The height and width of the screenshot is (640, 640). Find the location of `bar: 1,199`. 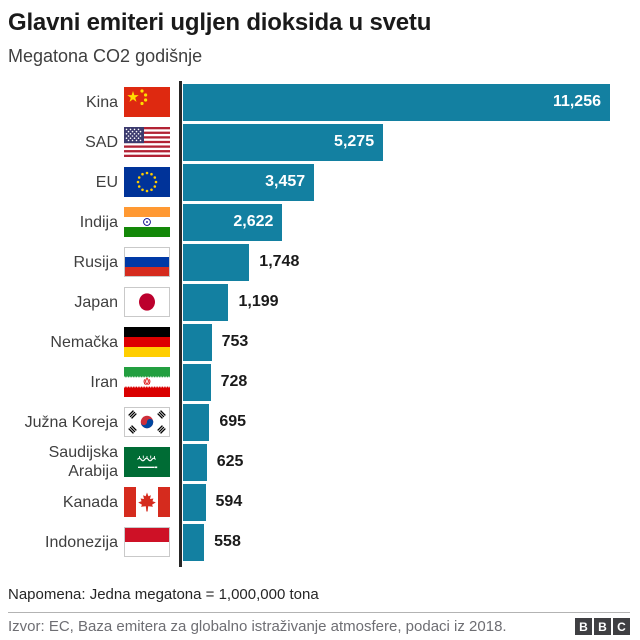

bar: 1,199 is located at coordinates (231, 302).